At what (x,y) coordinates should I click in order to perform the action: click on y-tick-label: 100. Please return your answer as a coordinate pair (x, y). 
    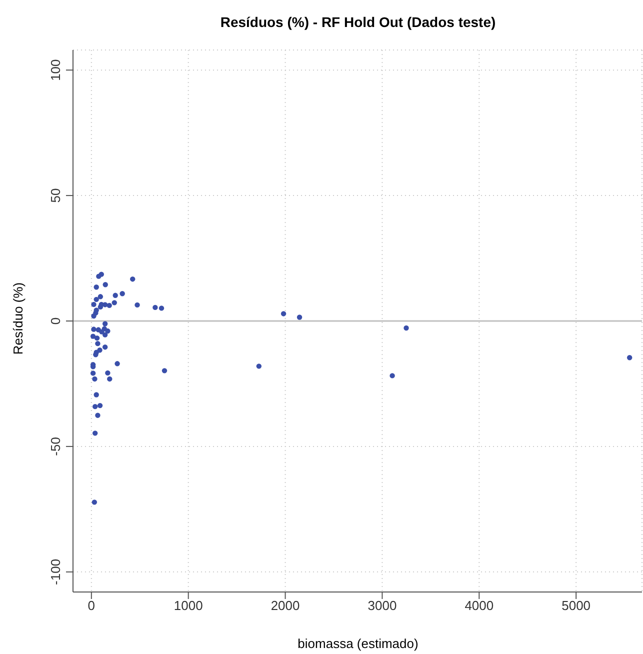
    Looking at the image, I should click on (55, 70).